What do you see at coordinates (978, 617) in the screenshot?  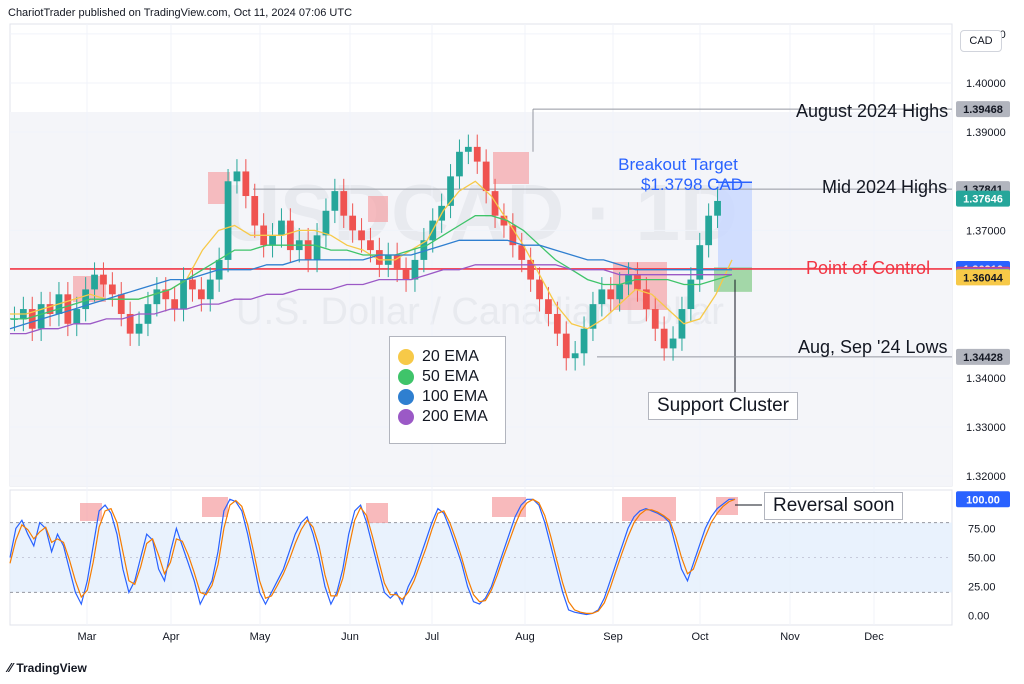 I see `osc-tick-label: 0.00` at bounding box center [978, 617].